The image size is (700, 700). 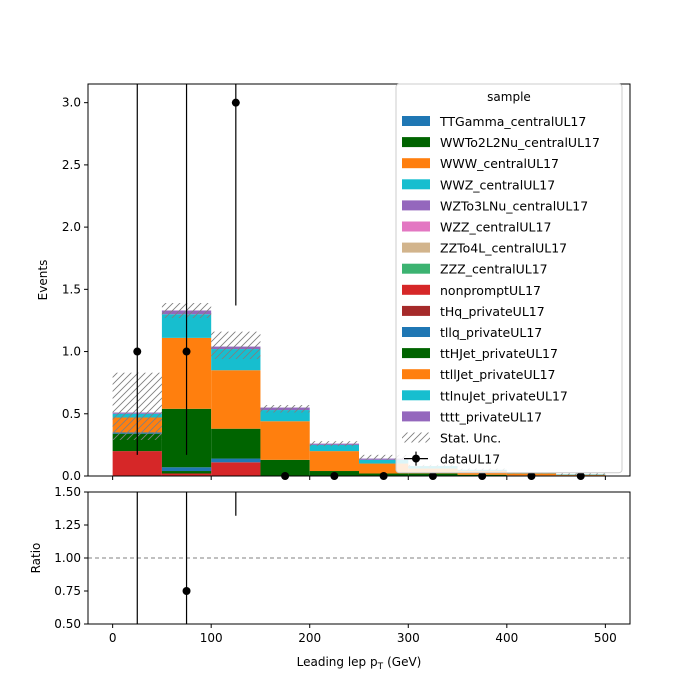 What do you see at coordinates (490, 290) in the screenshot?
I see `legend-label-8: nonpromptUL17` at bounding box center [490, 290].